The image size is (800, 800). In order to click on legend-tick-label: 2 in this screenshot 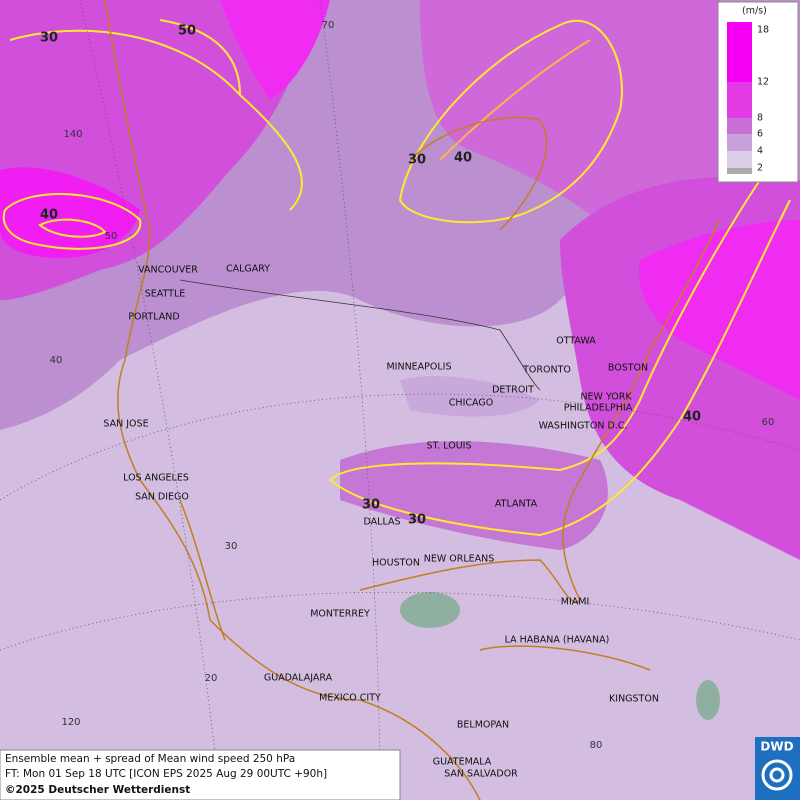, I will do `click(760, 168)`.